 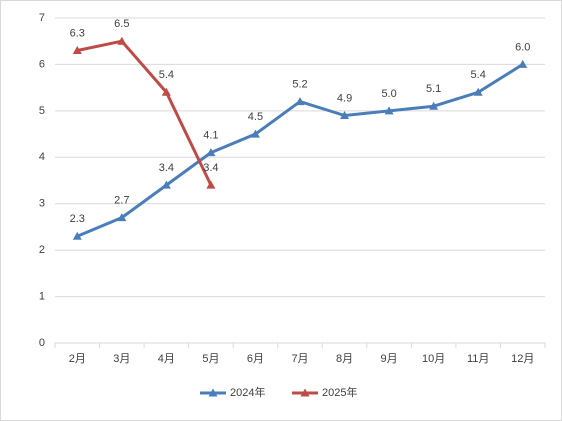 What do you see at coordinates (144, 112) in the screenshot?
I see `series-line` at bounding box center [144, 112].